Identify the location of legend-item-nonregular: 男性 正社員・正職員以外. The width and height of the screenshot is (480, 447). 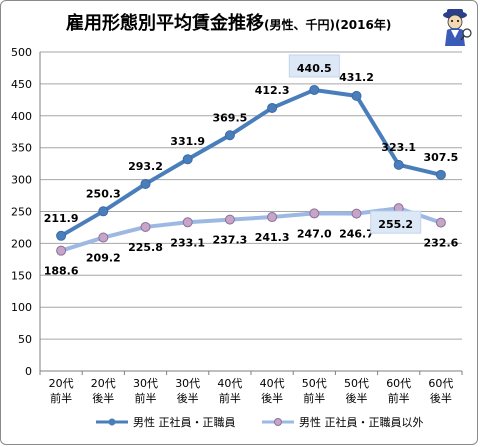
(342, 422).